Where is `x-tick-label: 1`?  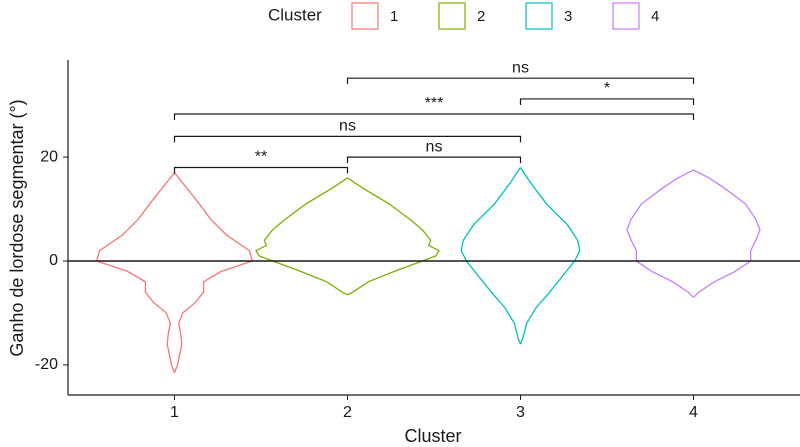 x-tick-label: 1 is located at coordinates (174, 412).